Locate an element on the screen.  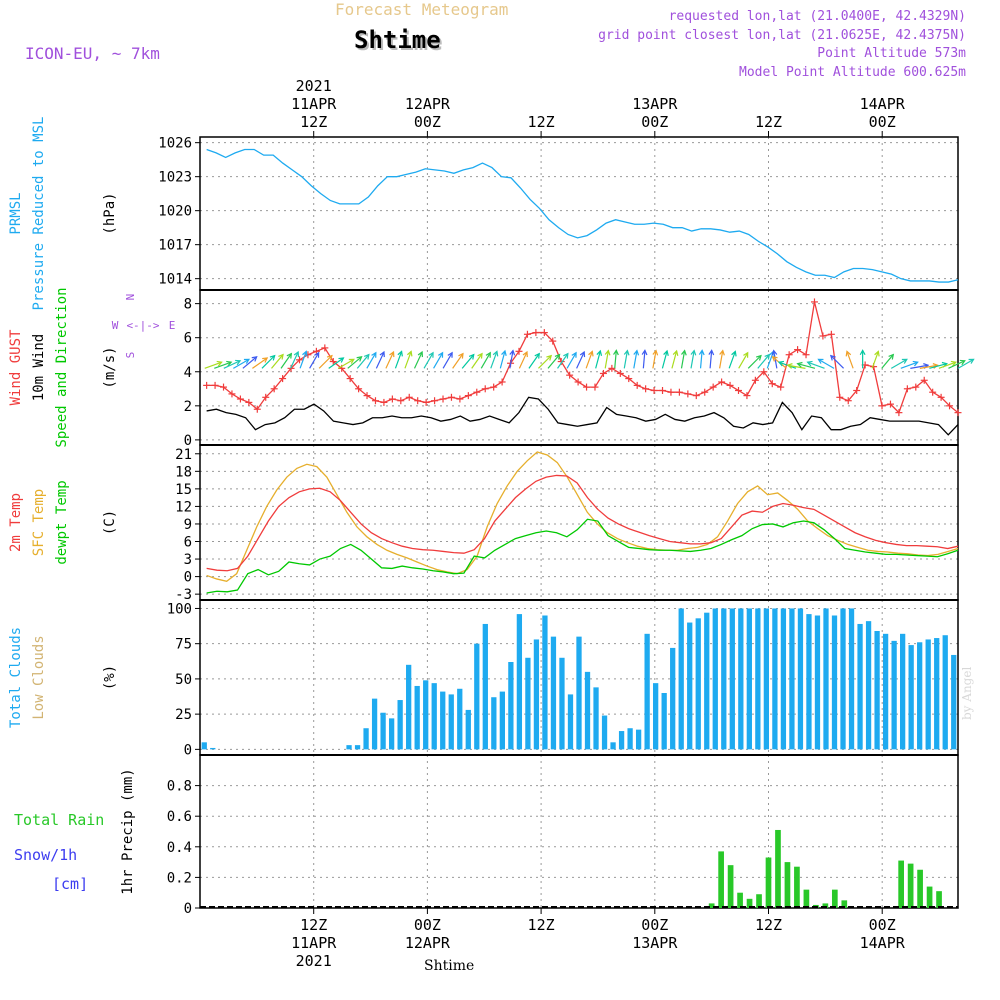
point-altitude: Point Altitude 573m is located at coordinates (891, 53).